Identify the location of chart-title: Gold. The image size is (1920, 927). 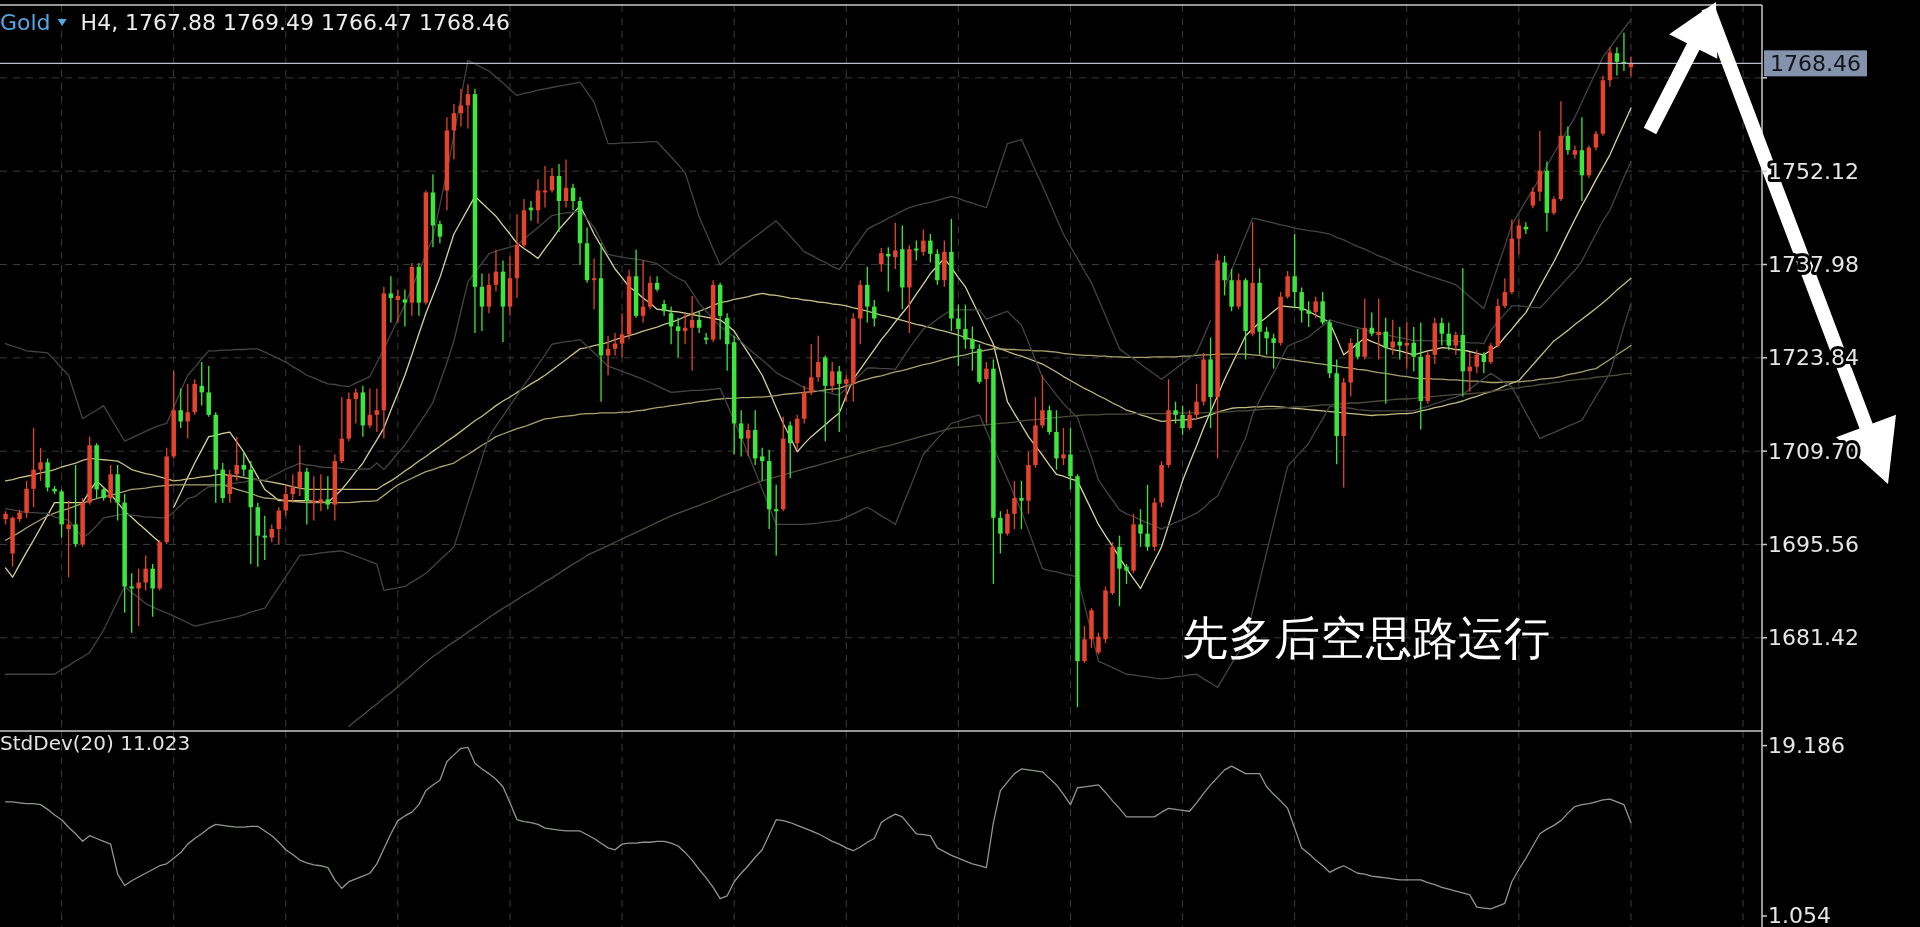
(25, 22).